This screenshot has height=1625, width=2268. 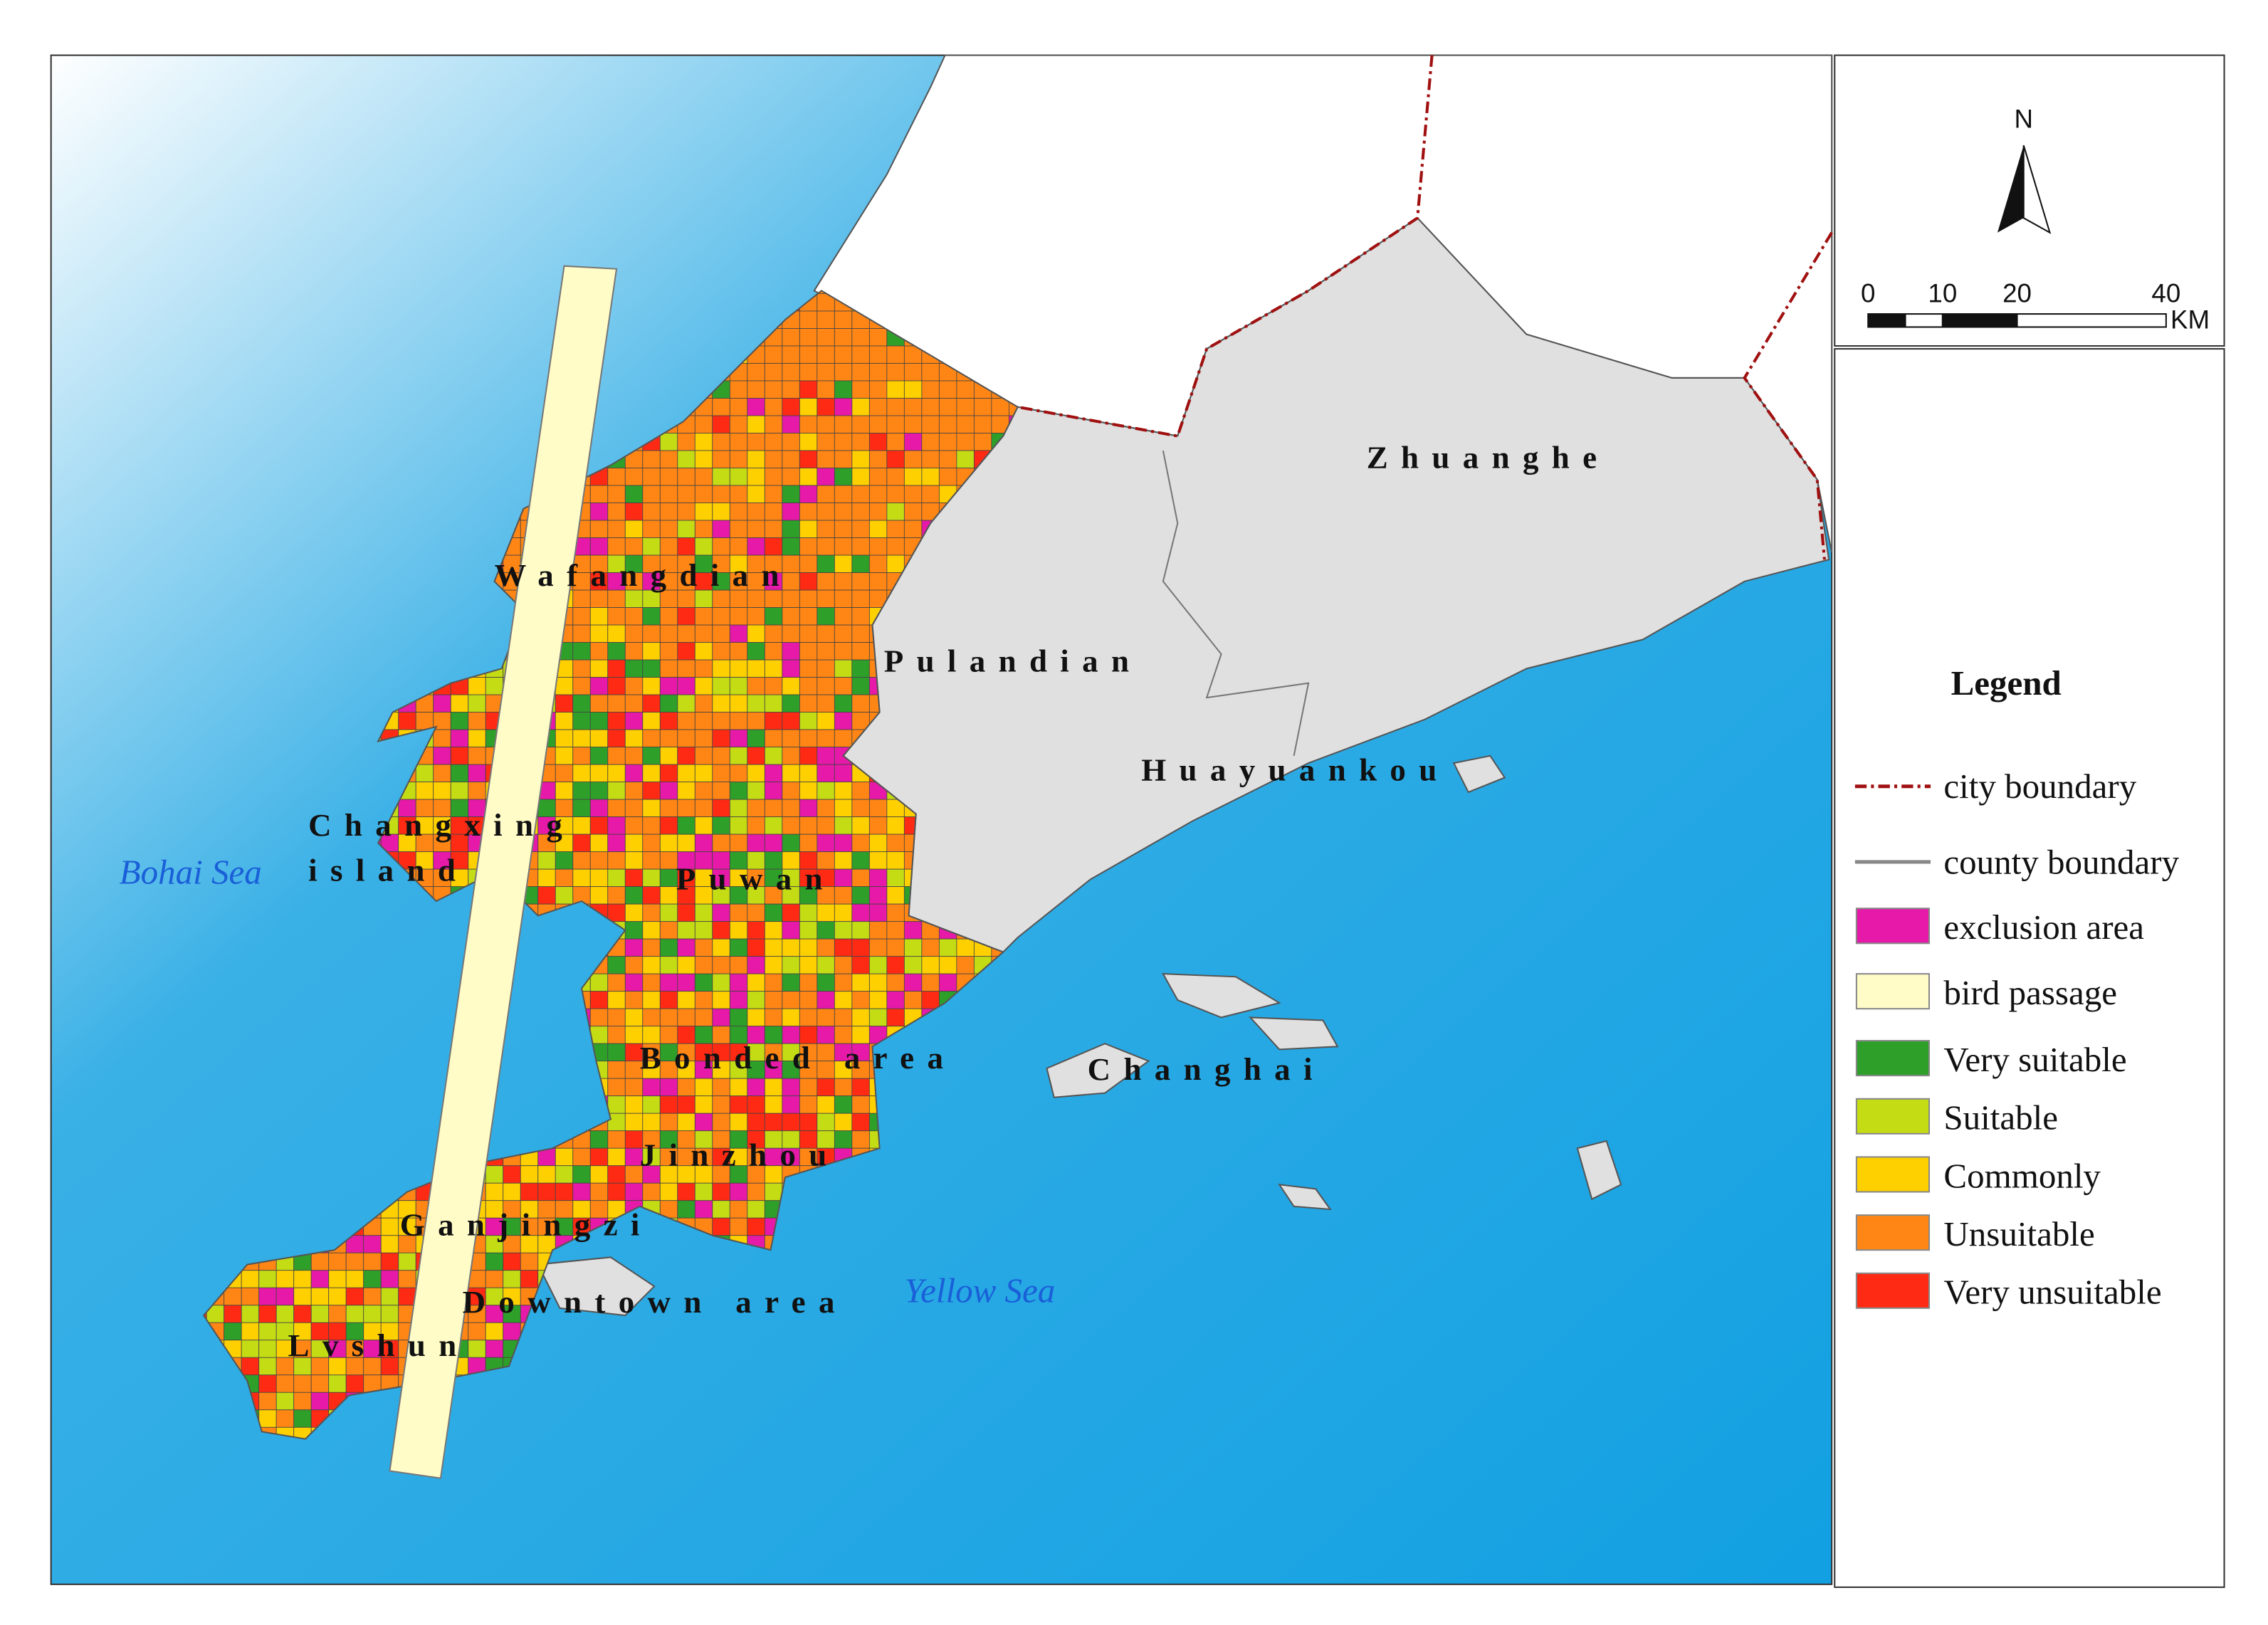 What do you see at coordinates (379, 1345) in the screenshot?
I see `place: Lvshun` at bounding box center [379, 1345].